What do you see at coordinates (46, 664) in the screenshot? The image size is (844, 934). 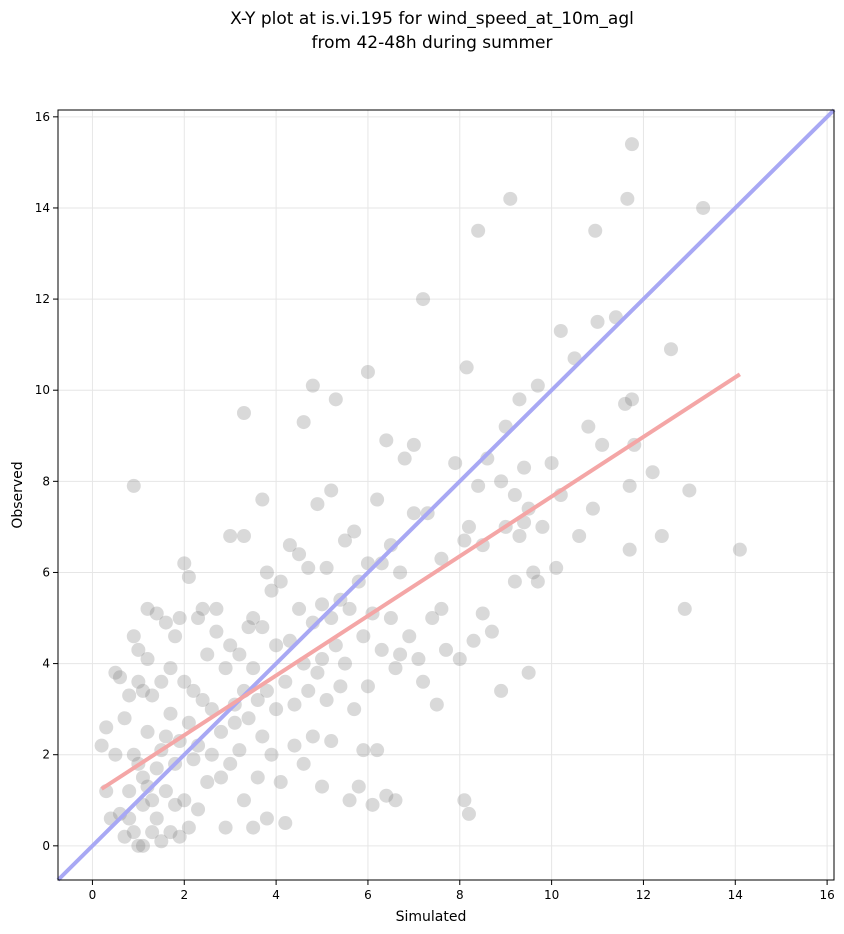 I see `y-tick-label-2: 4` at bounding box center [46, 664].